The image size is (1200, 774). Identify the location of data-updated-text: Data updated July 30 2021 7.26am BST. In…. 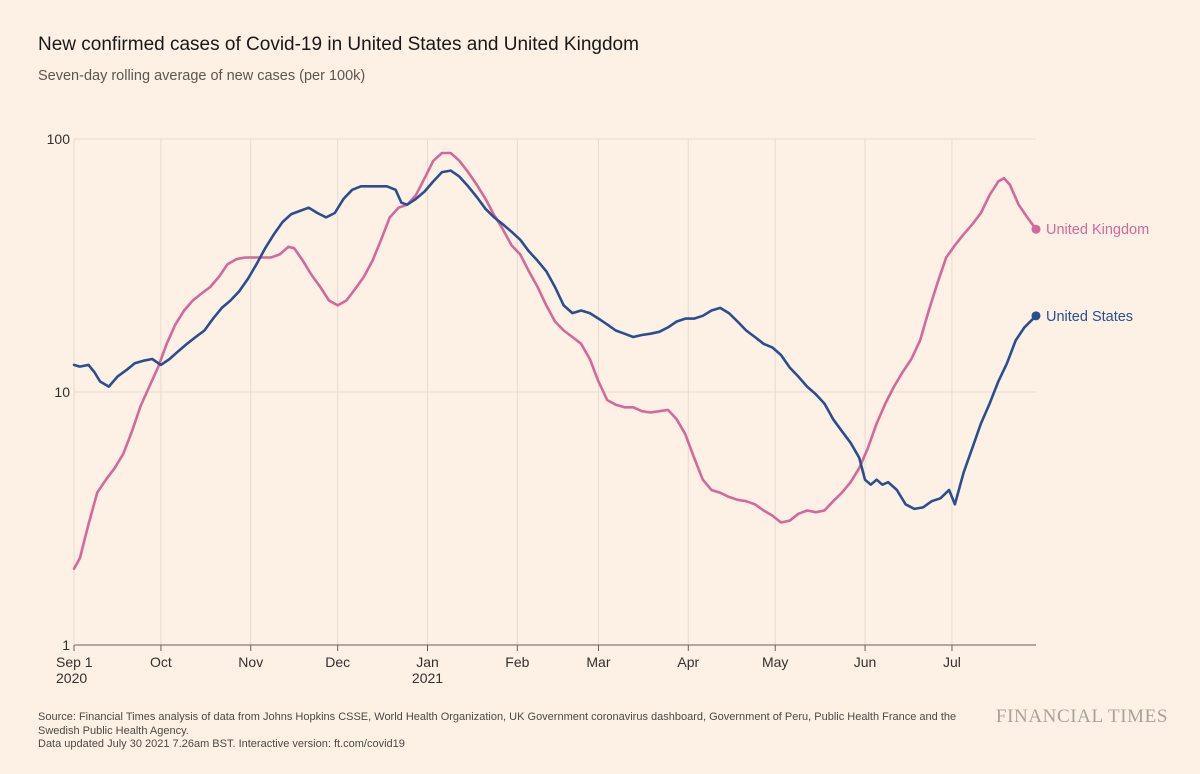
(221, 744).